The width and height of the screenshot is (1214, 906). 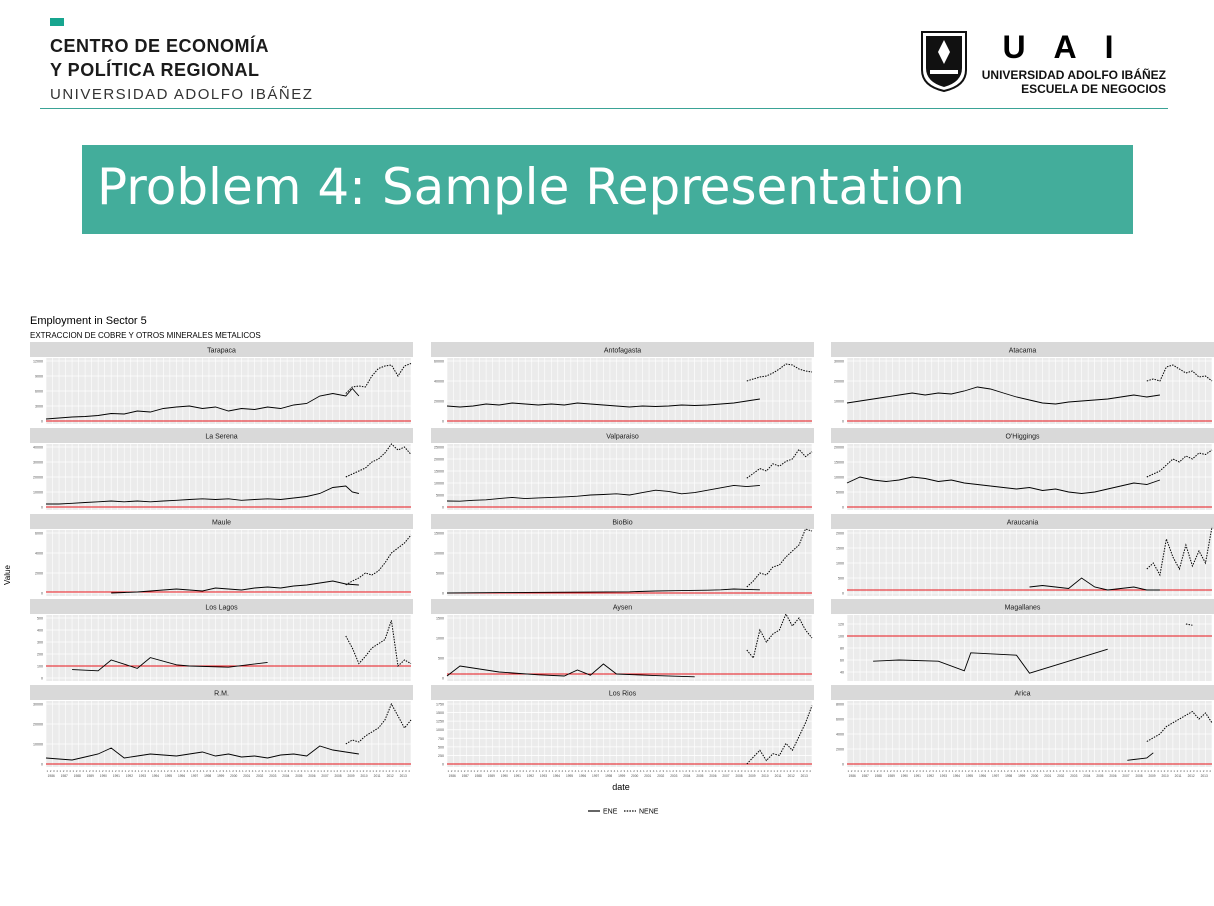 What do you see at coordinates (64, 776) in the screenshot?
I see `year-tick-label: 1987` at bounding box center [64, 776].